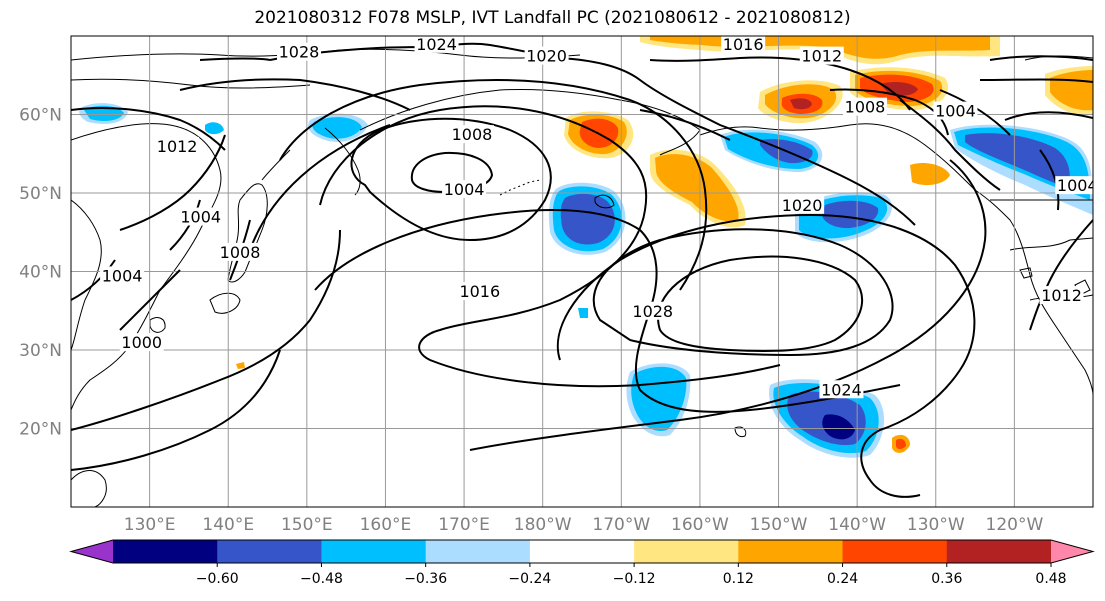 This screenshot has height=601, width=1105. What do you see at coordinates (543, 525) in the screenshot?
I see `lon-label-5: 180°W` at bounding box center [543, 525].